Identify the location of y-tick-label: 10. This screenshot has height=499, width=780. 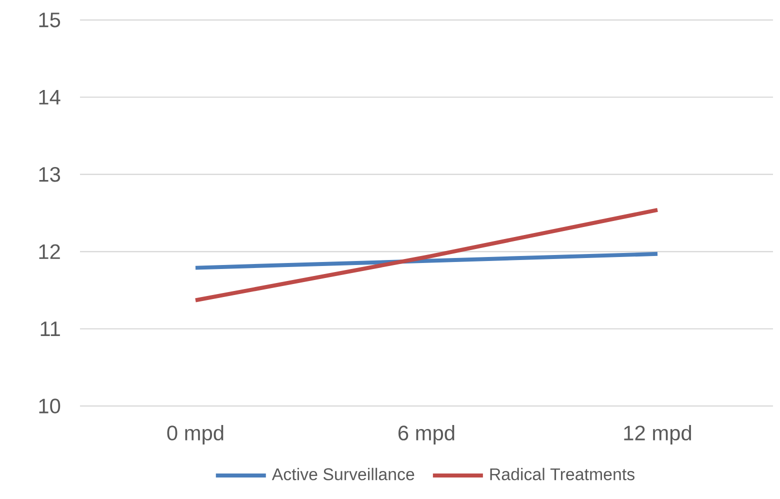
(49, 406).